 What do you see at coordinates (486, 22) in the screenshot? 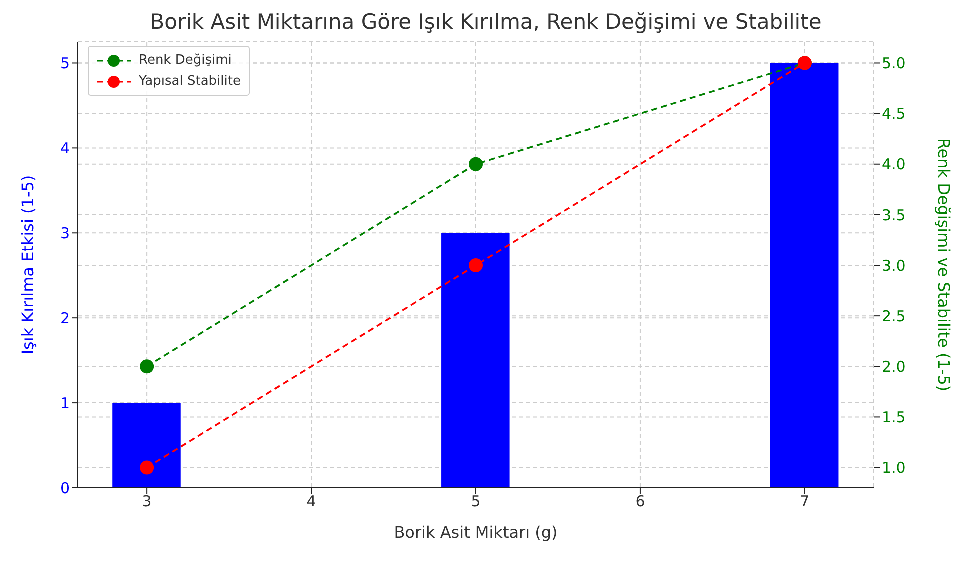
I see `chart-title: Borik Asit Miktarına Göre Işık Kırılma, Renk Değişimi ve Stabilite` at bounding box center [486, 22].